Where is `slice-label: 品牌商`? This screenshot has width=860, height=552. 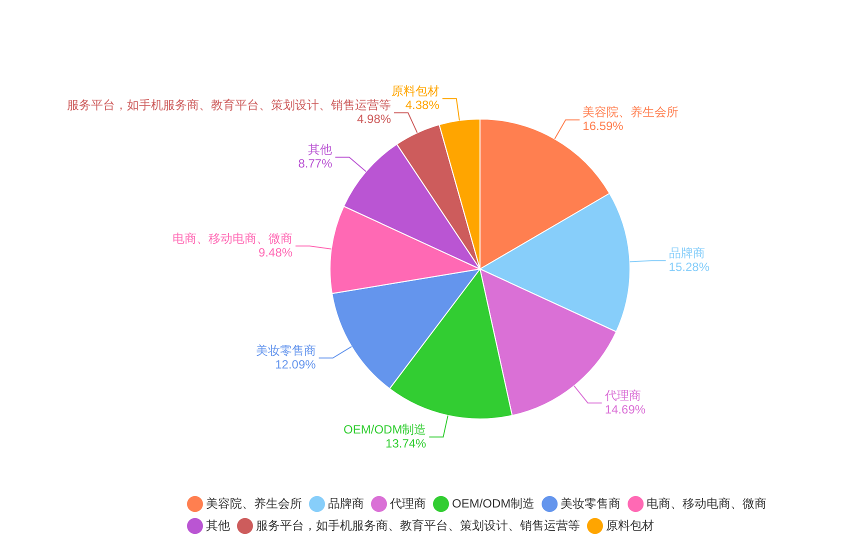 slice-label: 品牌商 is located at coordinates (686, 253).